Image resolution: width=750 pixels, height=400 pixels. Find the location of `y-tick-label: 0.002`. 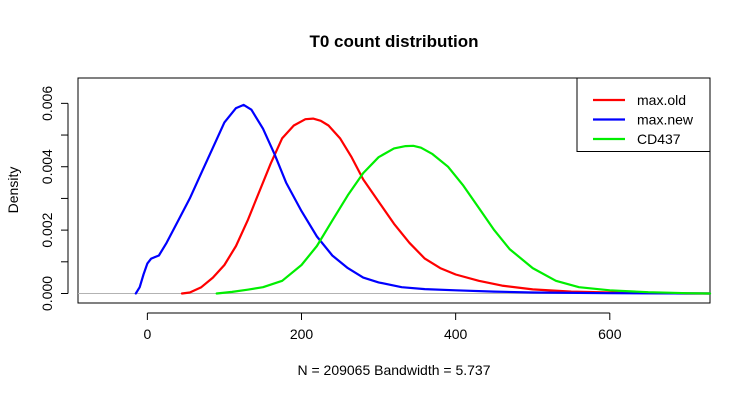

y-tick-label: 0.002 is located at coordinates (47, 229).